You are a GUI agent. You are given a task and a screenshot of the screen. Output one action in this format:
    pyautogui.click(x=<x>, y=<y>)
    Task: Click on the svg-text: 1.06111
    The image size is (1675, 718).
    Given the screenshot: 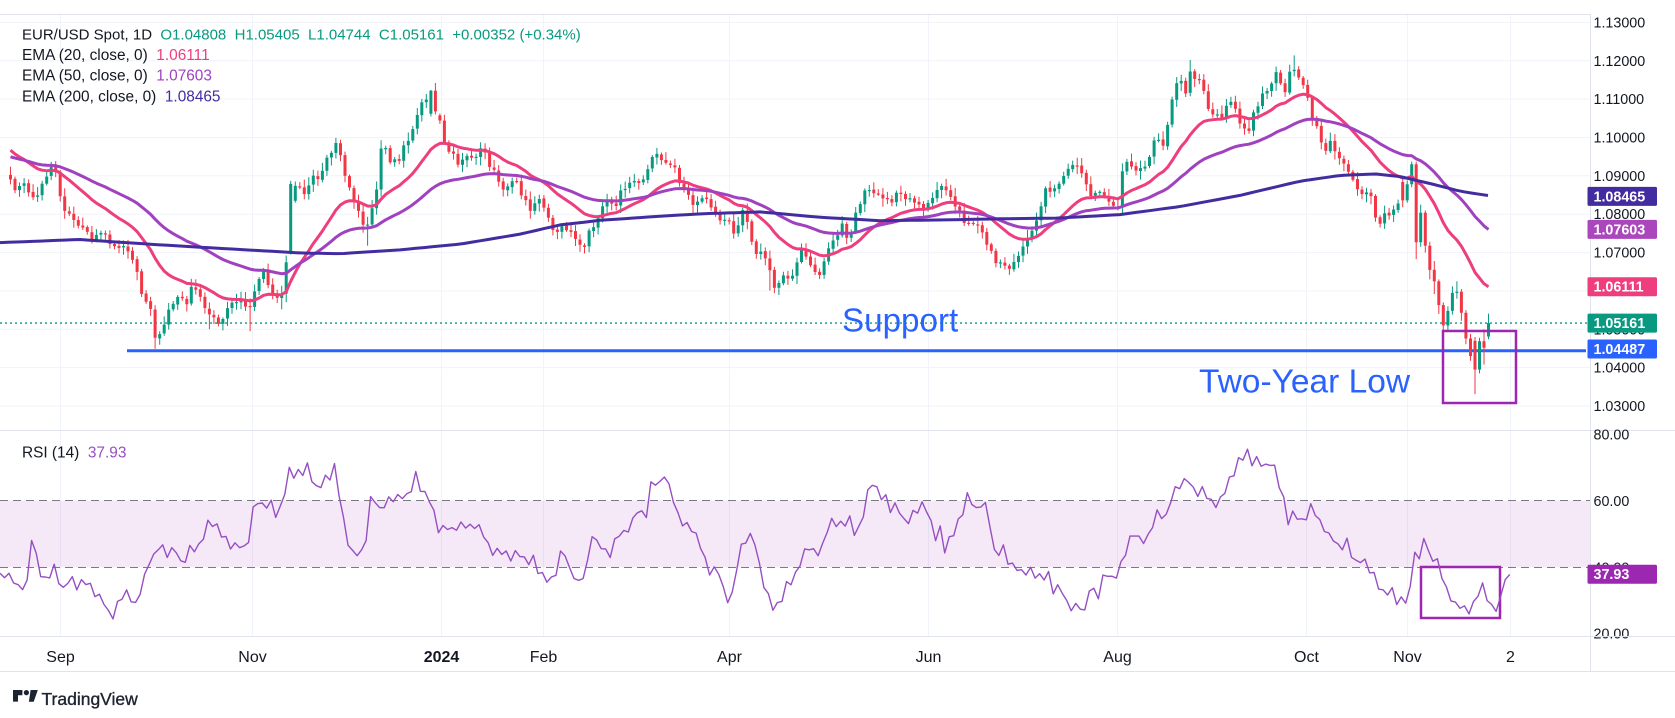 What is the action you would take?
    pyautogui.click(x=1619, y=288)
    